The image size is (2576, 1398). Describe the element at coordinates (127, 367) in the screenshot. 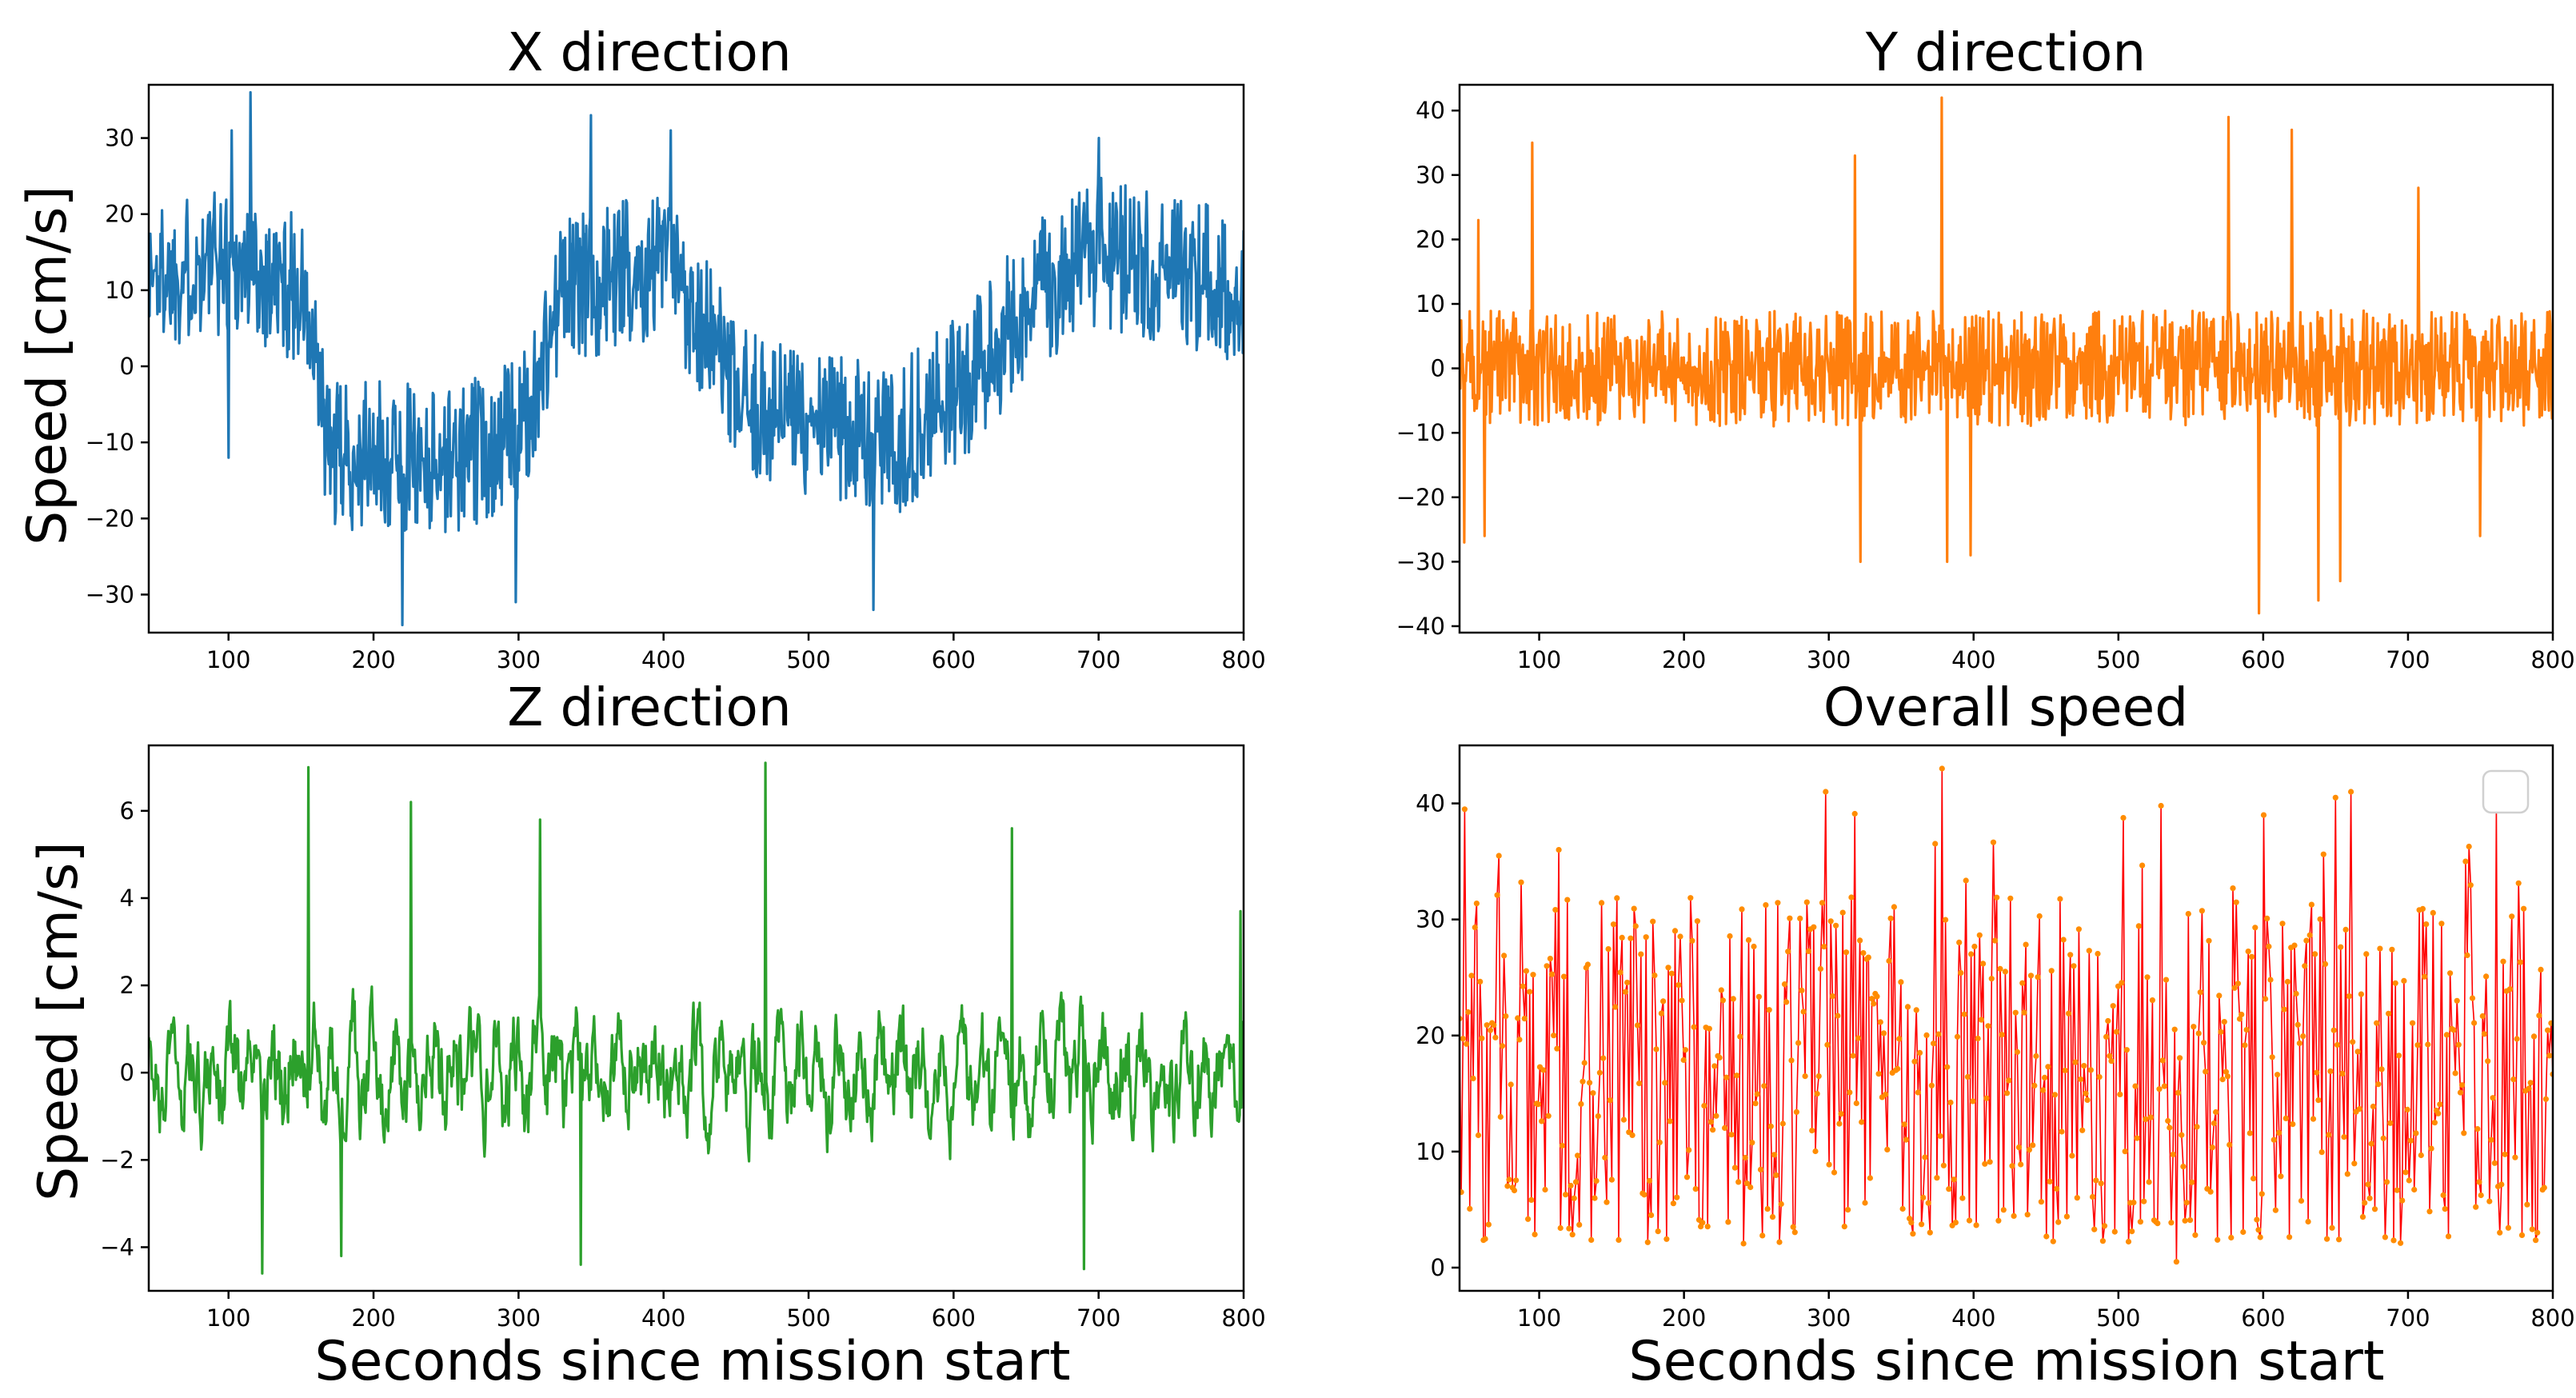

I see `y-tick-label: 0` at that location.